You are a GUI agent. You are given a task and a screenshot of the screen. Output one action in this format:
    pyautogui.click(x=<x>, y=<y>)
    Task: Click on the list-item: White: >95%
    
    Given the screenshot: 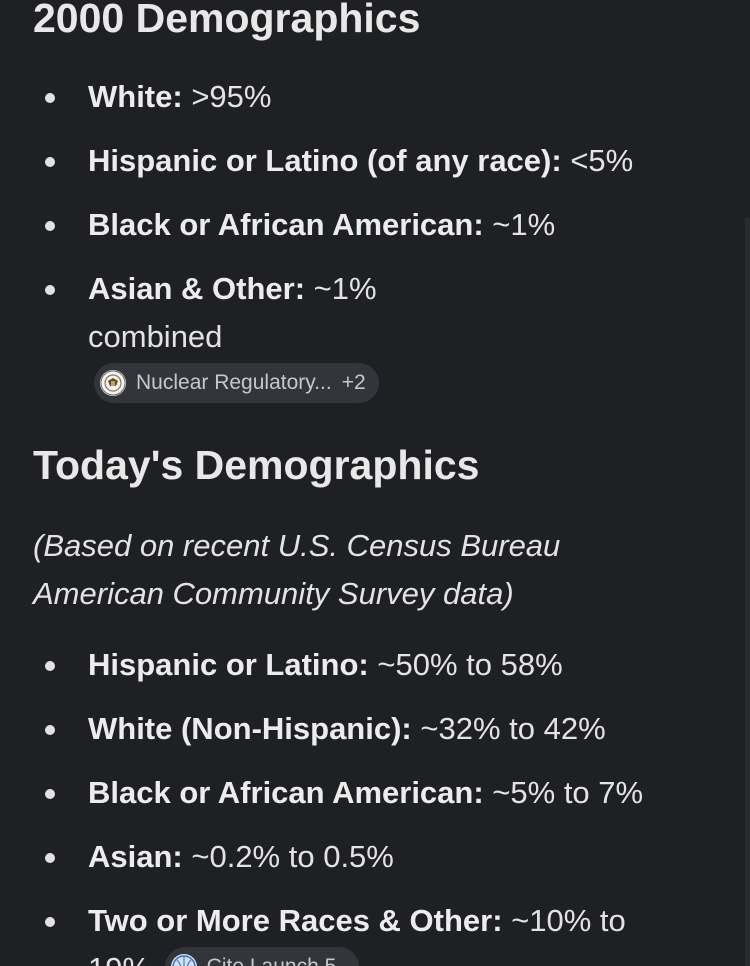 What is the action you would take?
    pyautogui.click(x=360, y=97)
    